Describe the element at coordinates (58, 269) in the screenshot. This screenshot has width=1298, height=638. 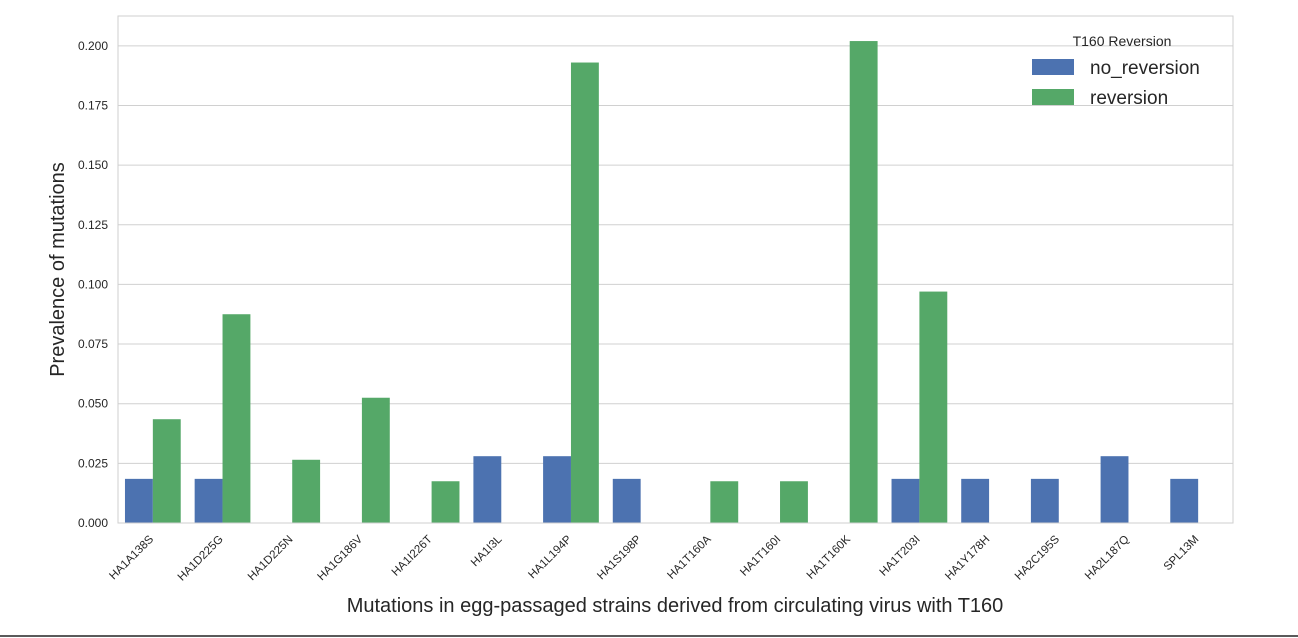
I see `y-axis-label: Prevalence of mutations` at that location.